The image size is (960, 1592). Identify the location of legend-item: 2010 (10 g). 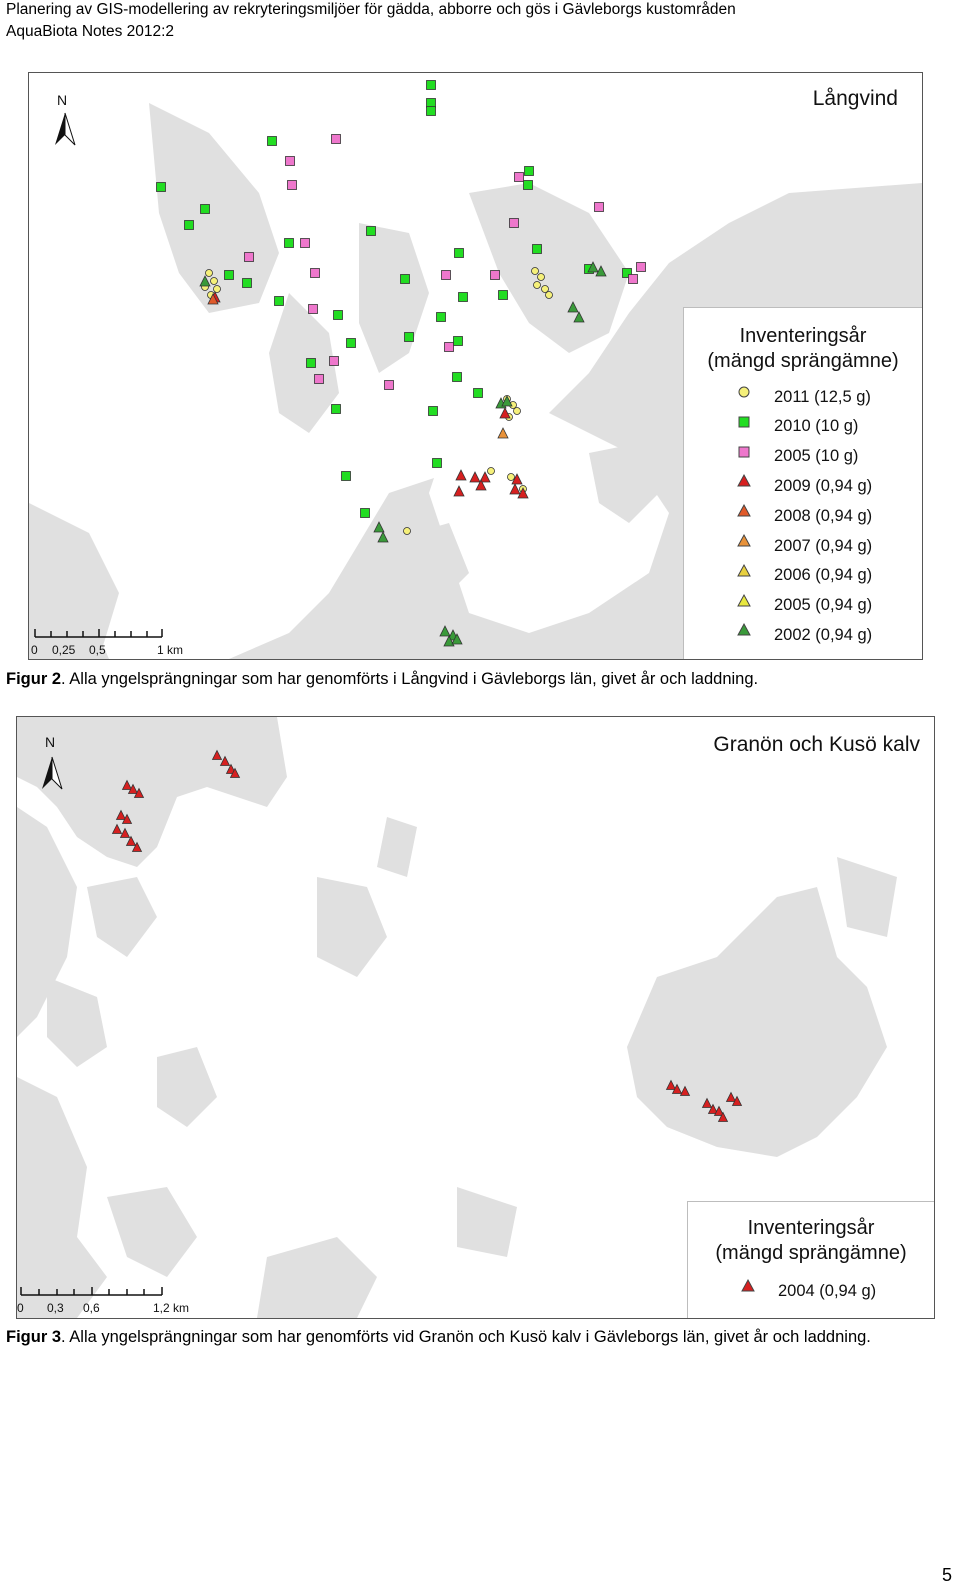
(796, 427).